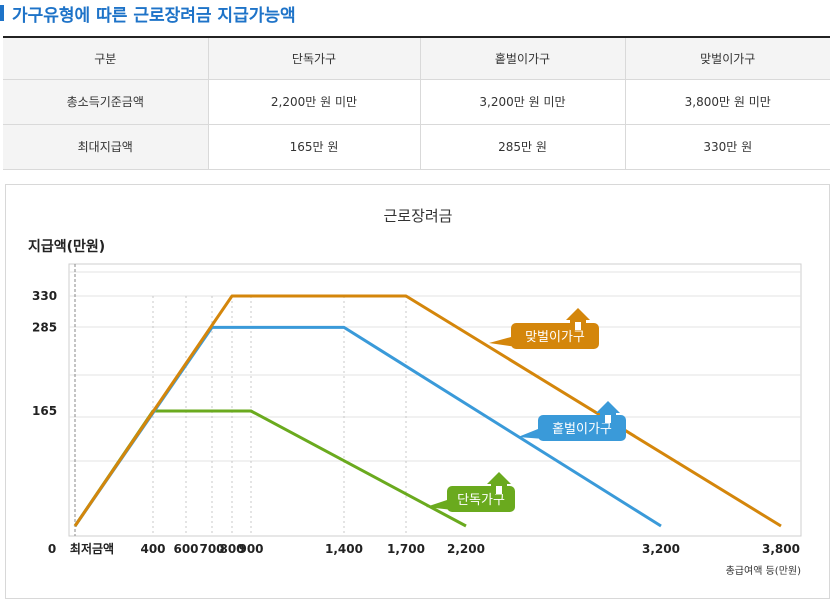  Describe the element at coordinates (2, 13) in the screenshot. I see `title-bullet-icon` at that location.